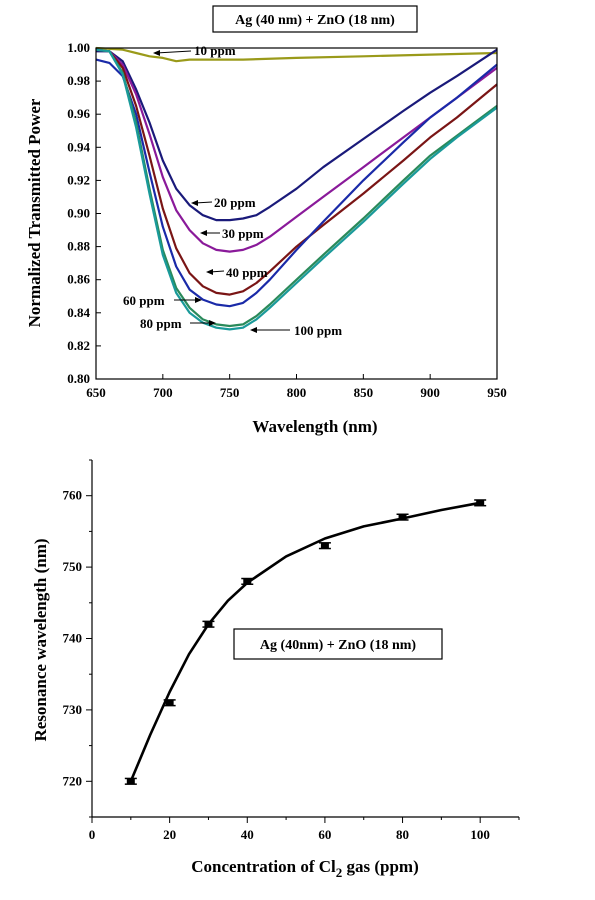 This screenshot has width=595, height=900. I want to click on spectrum-title: Ag (40 nm) + ZnO (18 nm), so click(315, 20).